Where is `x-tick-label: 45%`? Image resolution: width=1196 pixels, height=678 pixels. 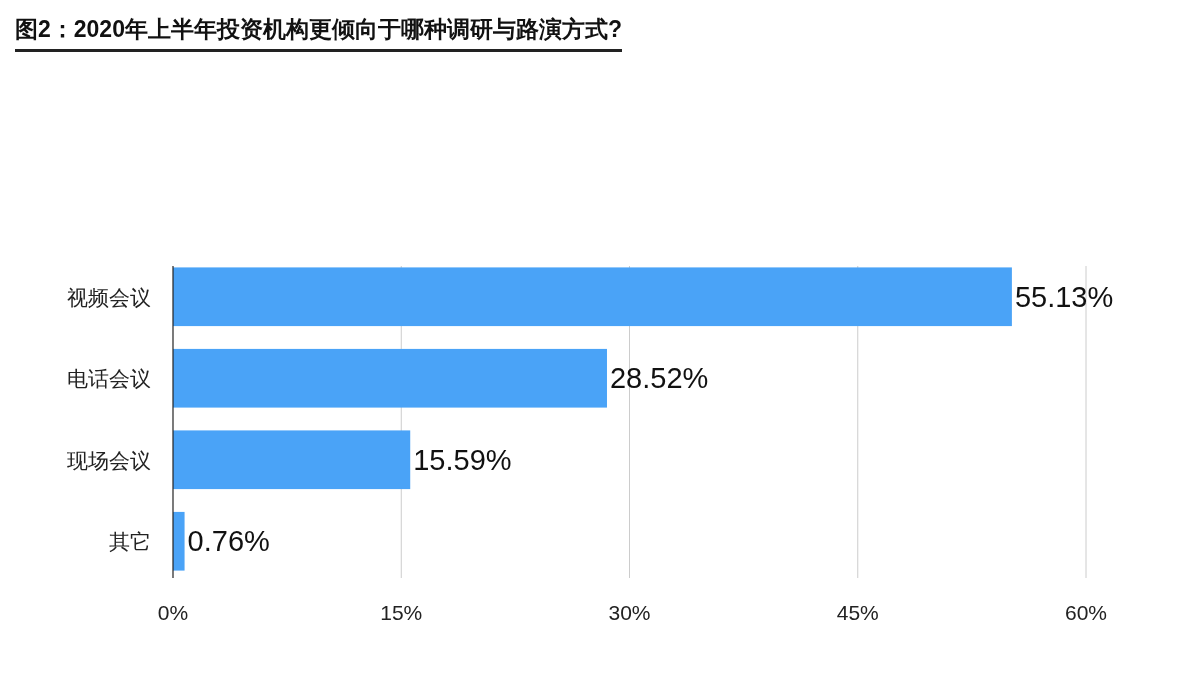
x-tick-label: 45% is located at coordinates (857, 612).